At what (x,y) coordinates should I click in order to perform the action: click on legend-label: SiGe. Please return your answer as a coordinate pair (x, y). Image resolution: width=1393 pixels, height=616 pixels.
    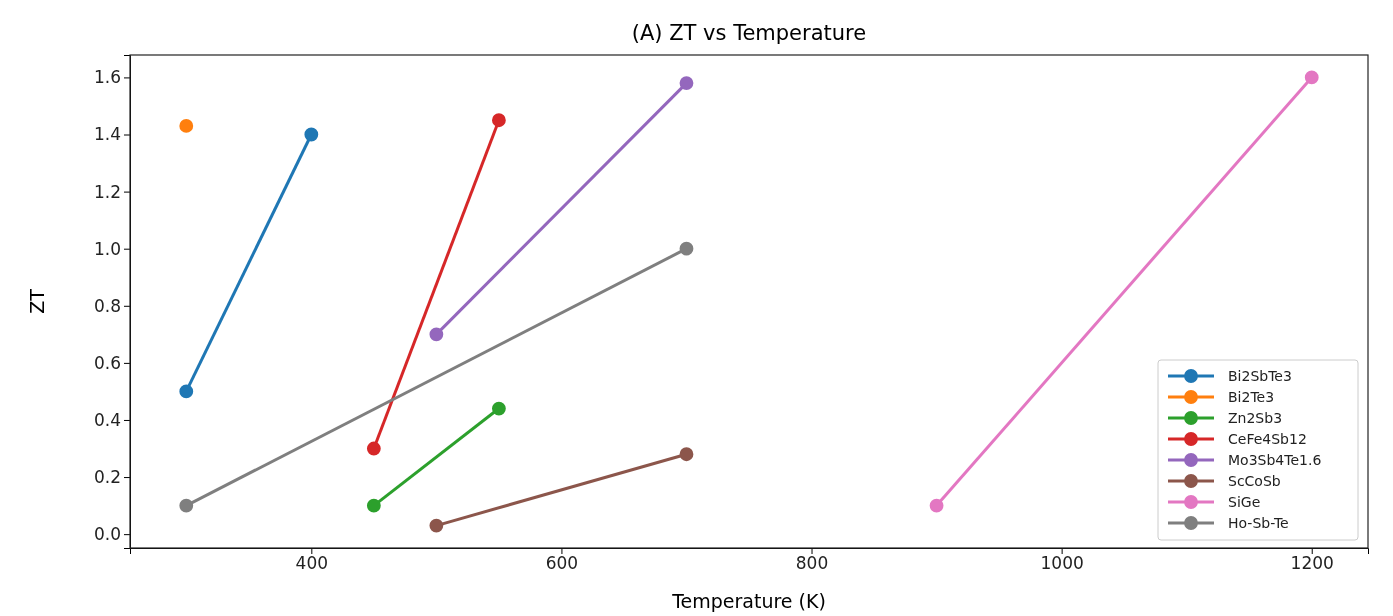
    Looking at the image, I should click on (1244, 501).